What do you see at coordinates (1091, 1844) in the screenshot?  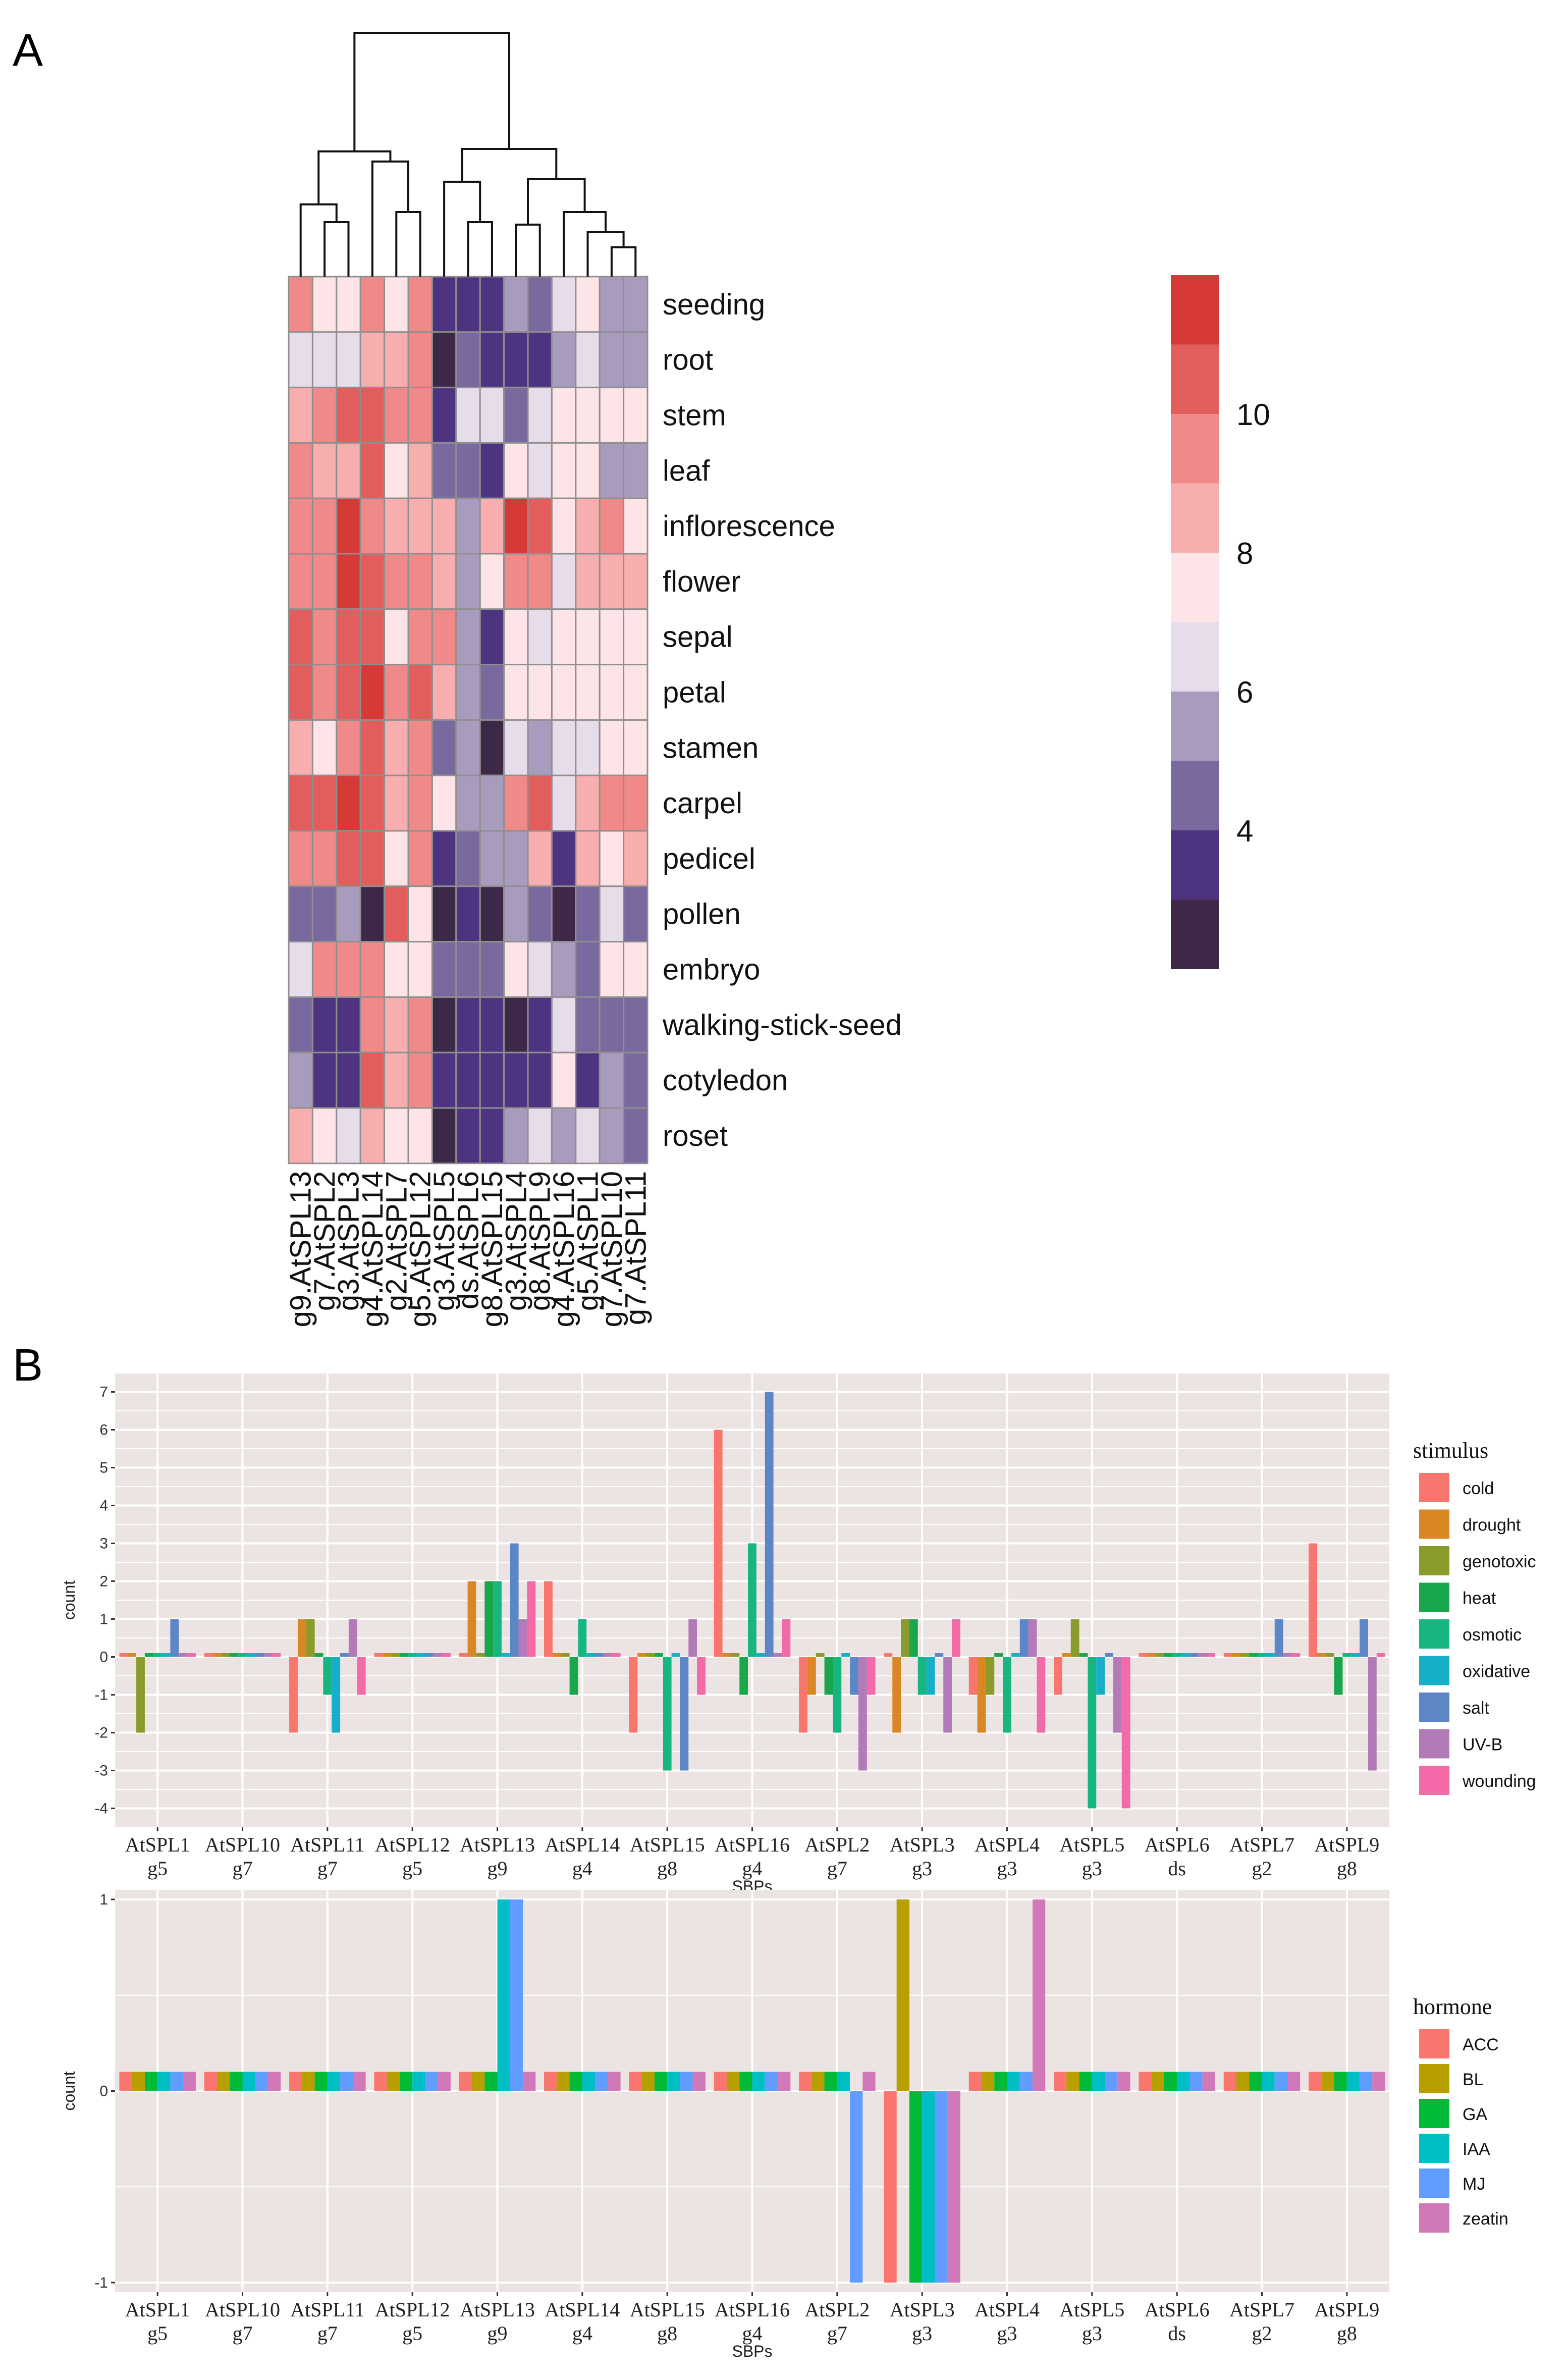 I see `x-tick-label: AtSPL5` at bounding box center [1091, 1844].